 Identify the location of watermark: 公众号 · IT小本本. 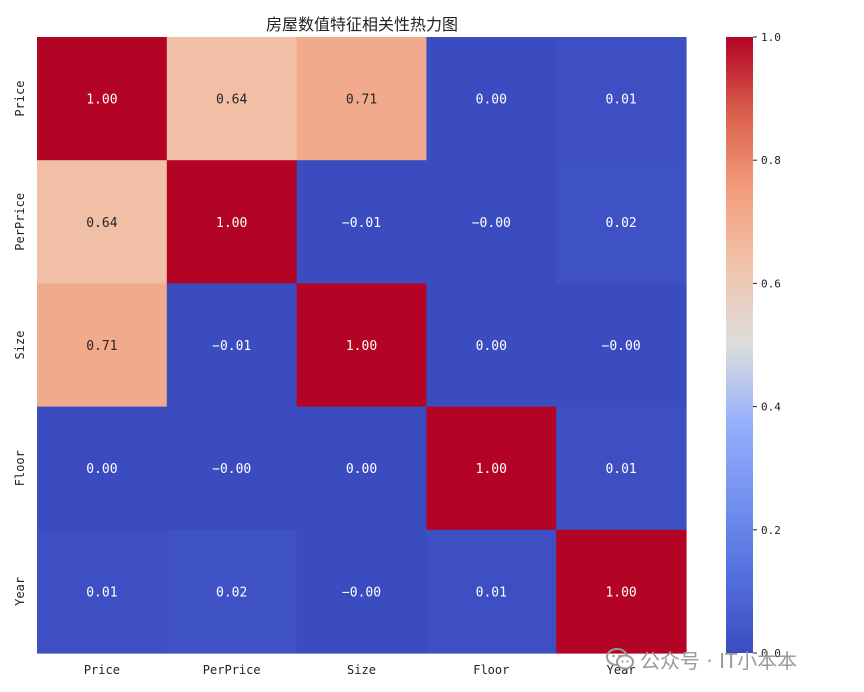
(701, 659).